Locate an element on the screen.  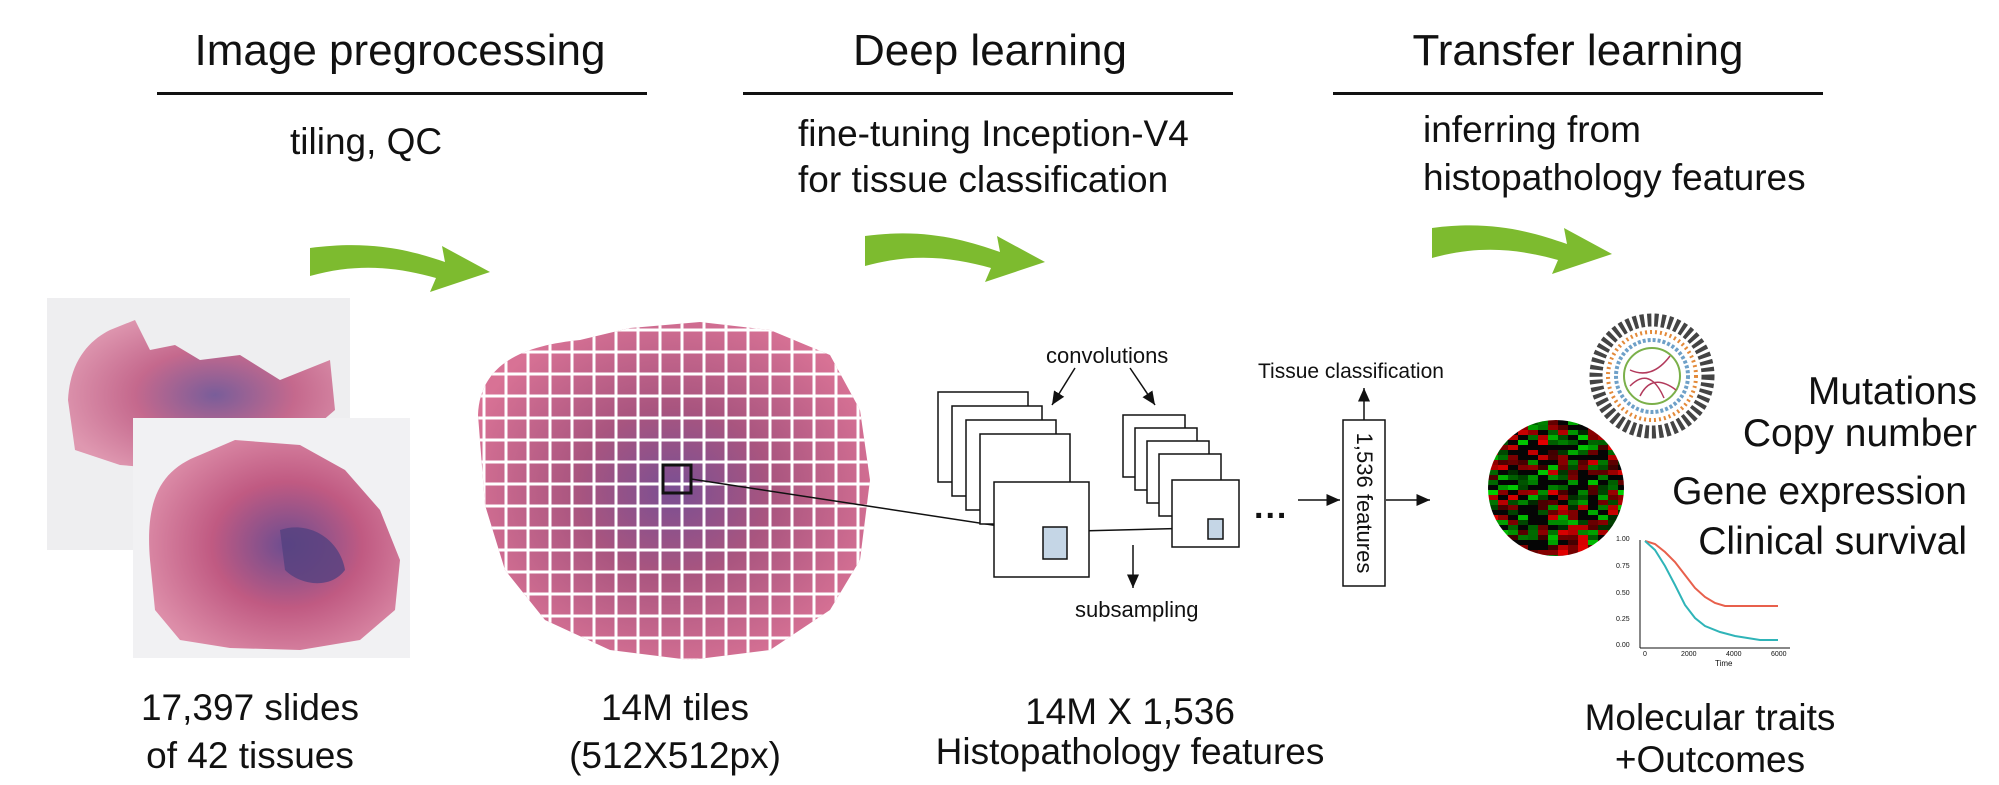
features-box is located at coordinates (1364, 503).